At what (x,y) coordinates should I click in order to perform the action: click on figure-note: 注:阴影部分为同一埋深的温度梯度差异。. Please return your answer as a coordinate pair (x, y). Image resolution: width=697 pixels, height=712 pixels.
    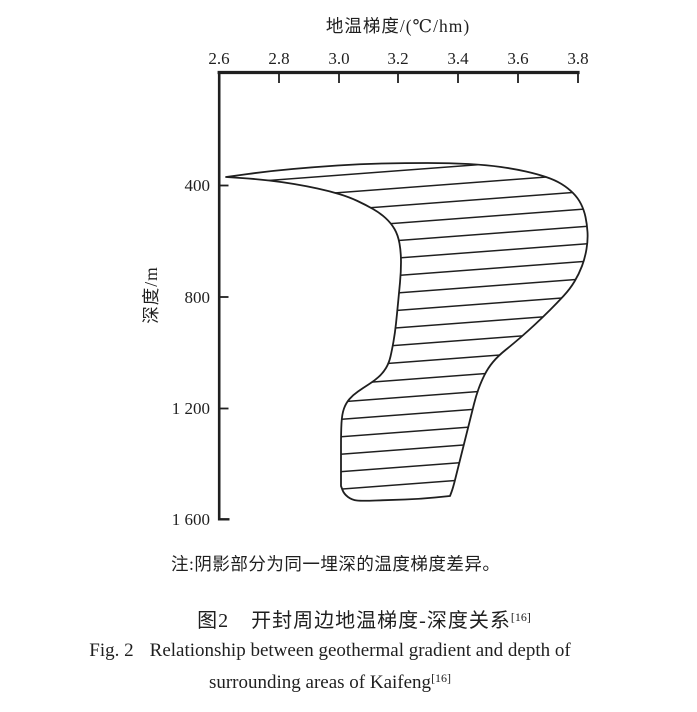
    Looking at the image, I should click on (336, 564).